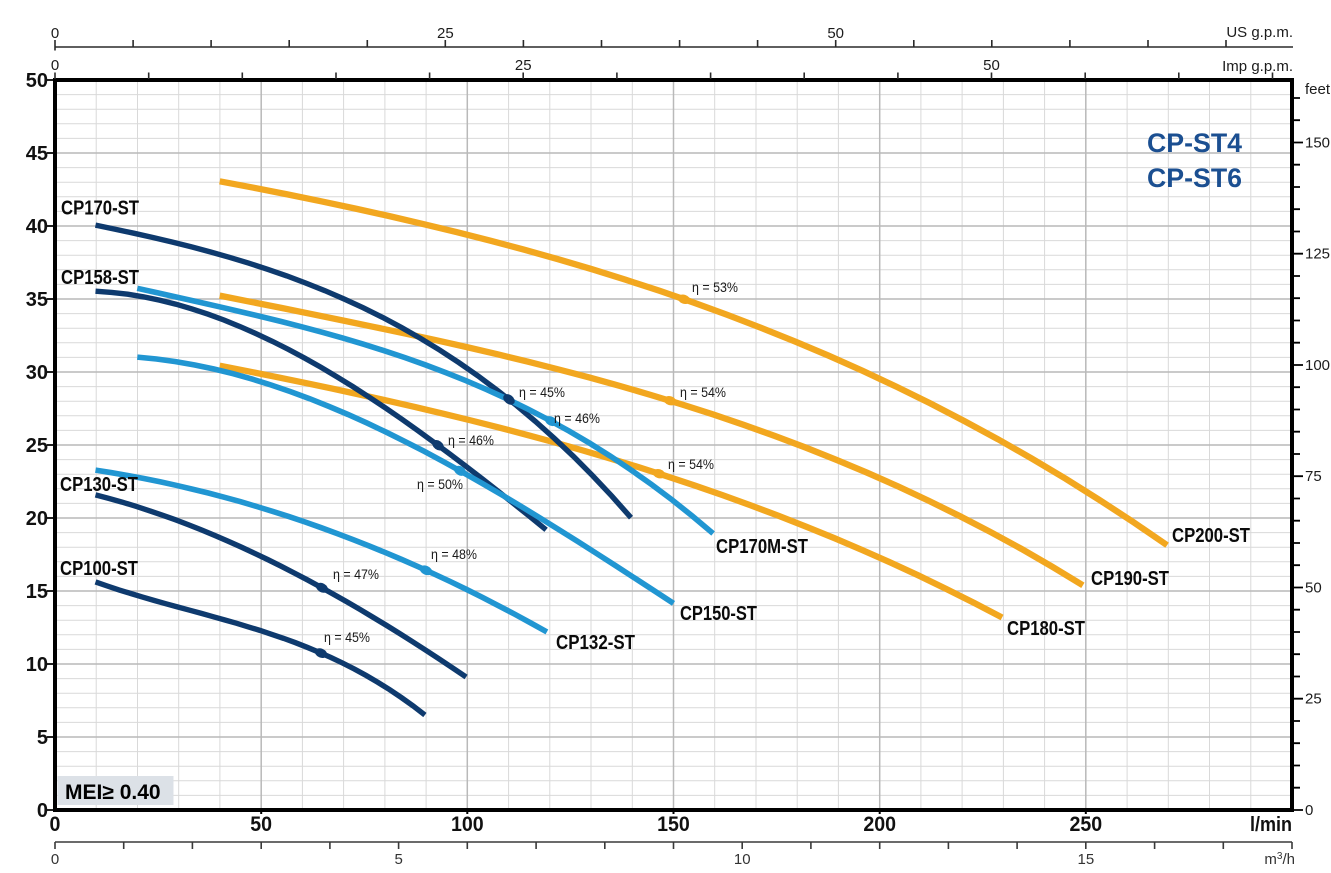 The image size is (1331, 873). What do you see at coordinates (1257, 66) in the screenshot?
I see `svg-text: Imp g.p.m.` at bounding box center [1257, 66].